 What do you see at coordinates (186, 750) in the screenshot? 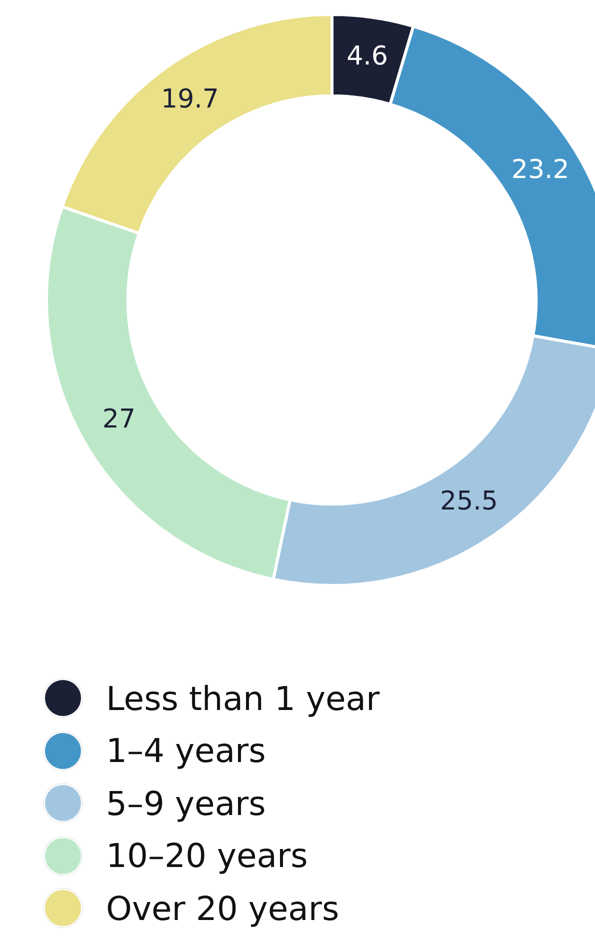
I see `legend-label: 1–4 years` at bounding box center [186, 750].